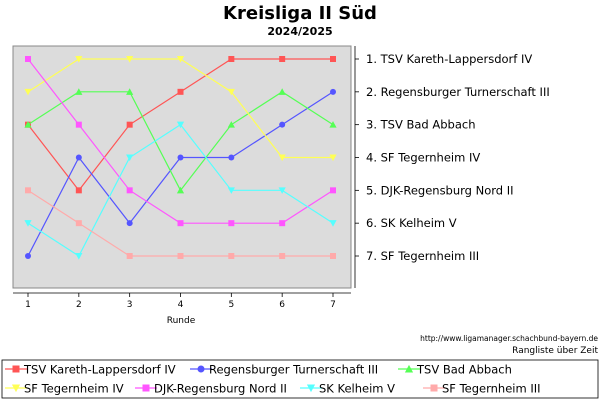  What do you see at coordinates (180, 157) in the screenshot?
I see `data-point-s2-r4` at bounding box center [180, 157].